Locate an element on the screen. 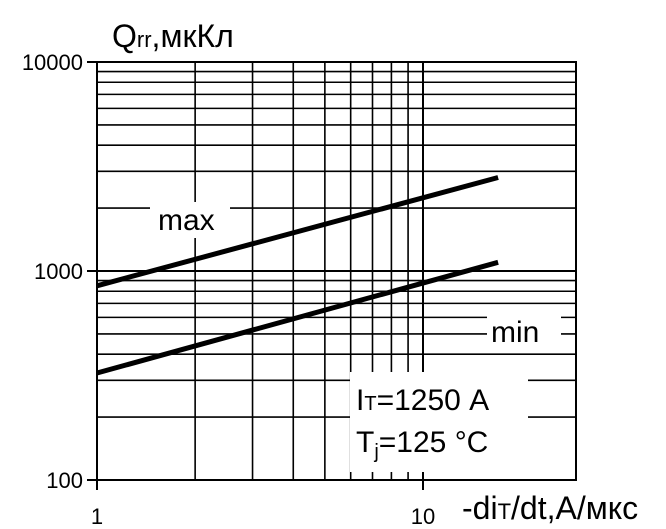  conditions-box: IT=1250 А Tj=125 °C is located at coordinates (439, 422).